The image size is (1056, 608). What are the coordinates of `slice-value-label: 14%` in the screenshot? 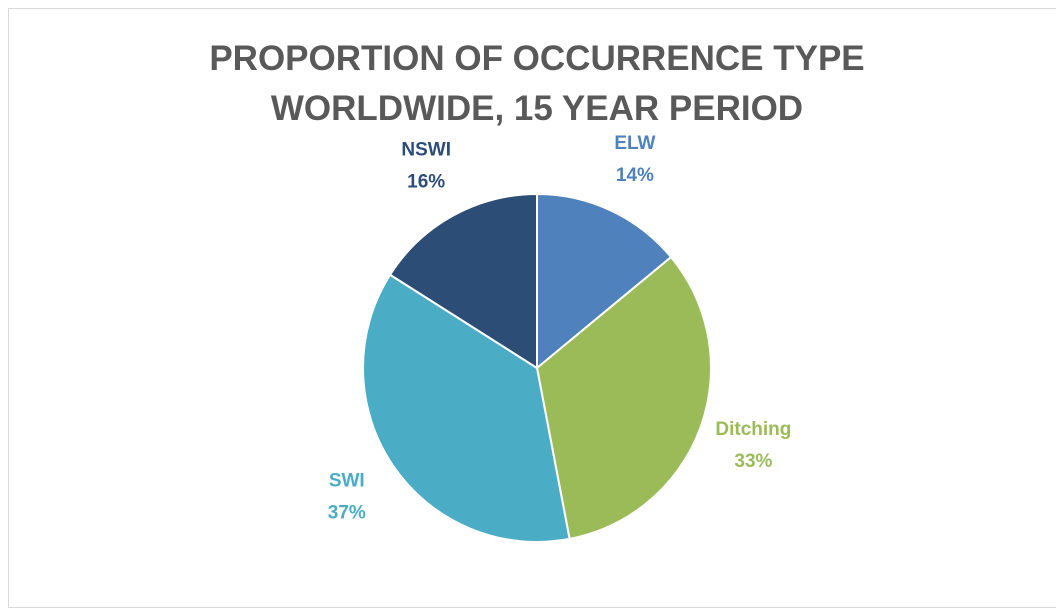 It's located at (635, 175).